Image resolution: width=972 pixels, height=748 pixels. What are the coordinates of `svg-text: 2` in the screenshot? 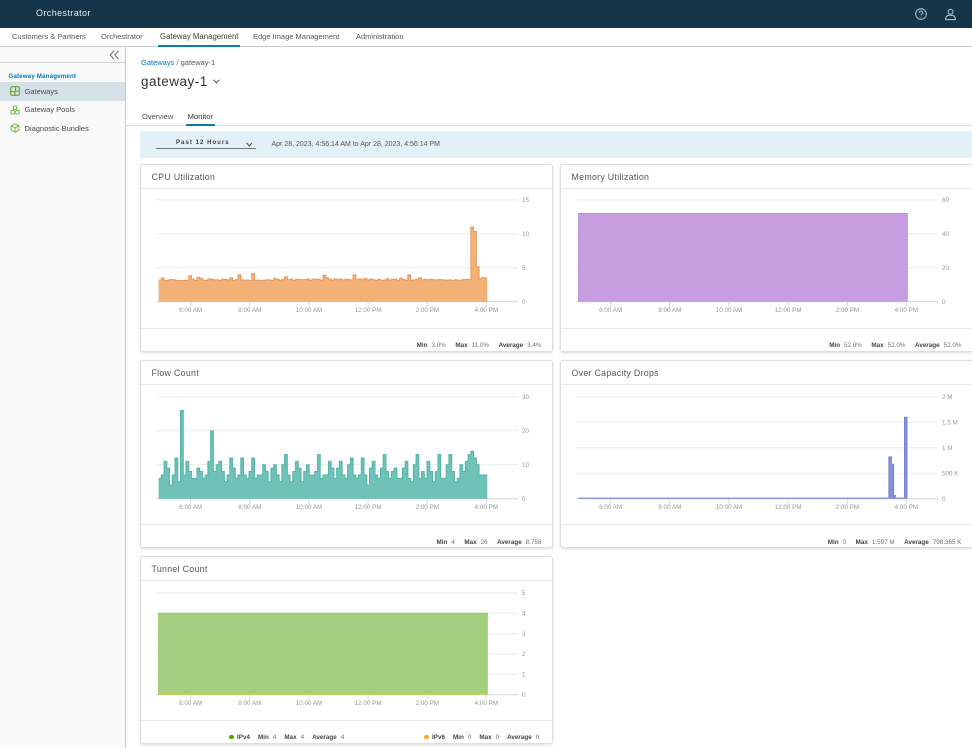 It's located at (524, 654).